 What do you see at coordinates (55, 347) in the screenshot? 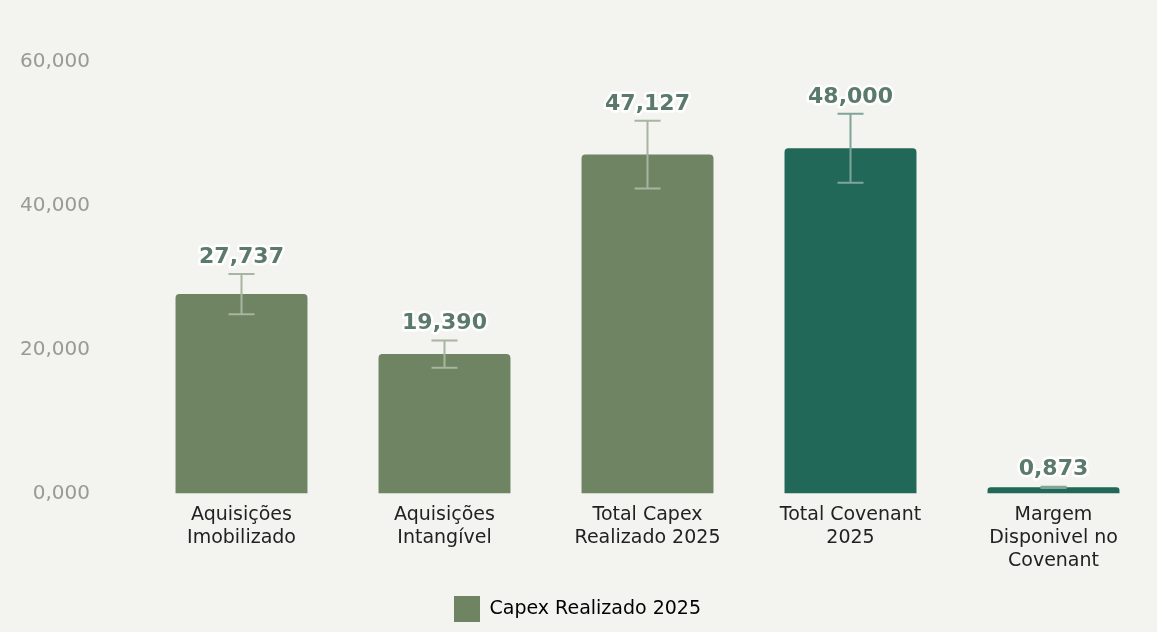
I see `y-tick-label: 20,000` at bounding box center [55, 347].